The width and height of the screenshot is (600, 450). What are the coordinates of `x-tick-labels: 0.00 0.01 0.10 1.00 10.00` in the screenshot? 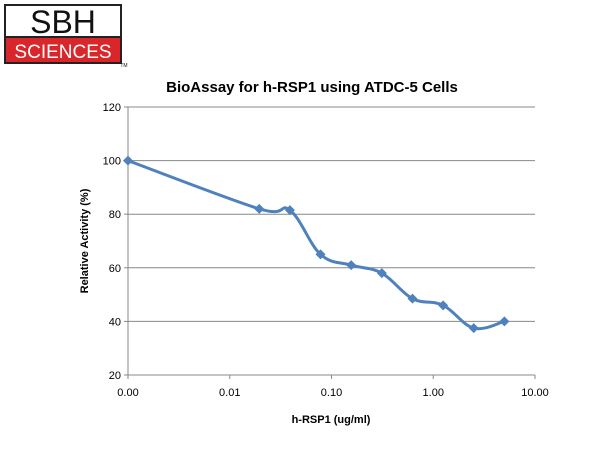 It's located at (333, 387).